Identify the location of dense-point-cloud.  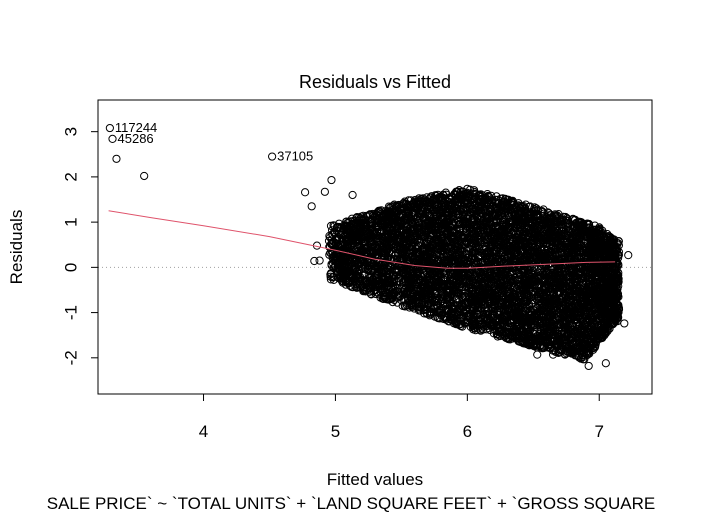
(474, 274).